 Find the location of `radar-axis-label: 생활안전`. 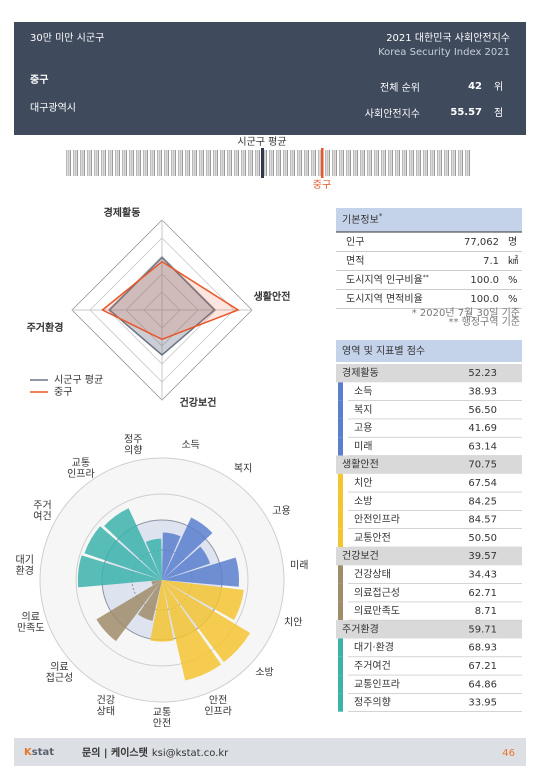

radar-axis-label: 생활안전 is located at coordinates (272, 296).